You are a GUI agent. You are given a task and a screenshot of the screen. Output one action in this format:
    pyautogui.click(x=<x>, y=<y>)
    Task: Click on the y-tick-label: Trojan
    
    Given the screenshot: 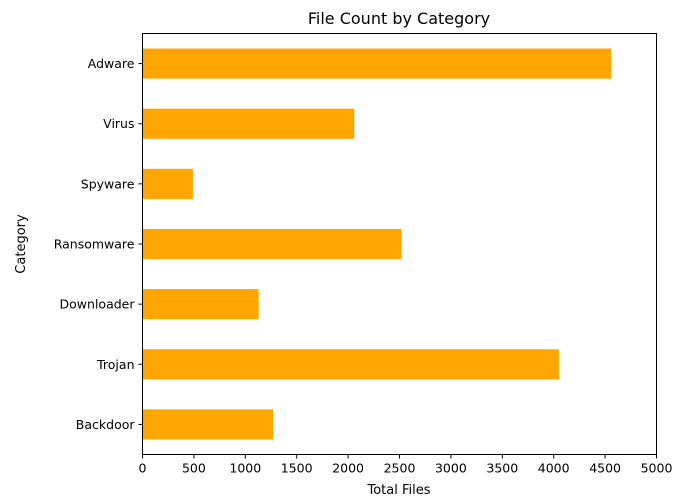 What is the action you would take?
    pyautogui.click(x=115, y=364)
    